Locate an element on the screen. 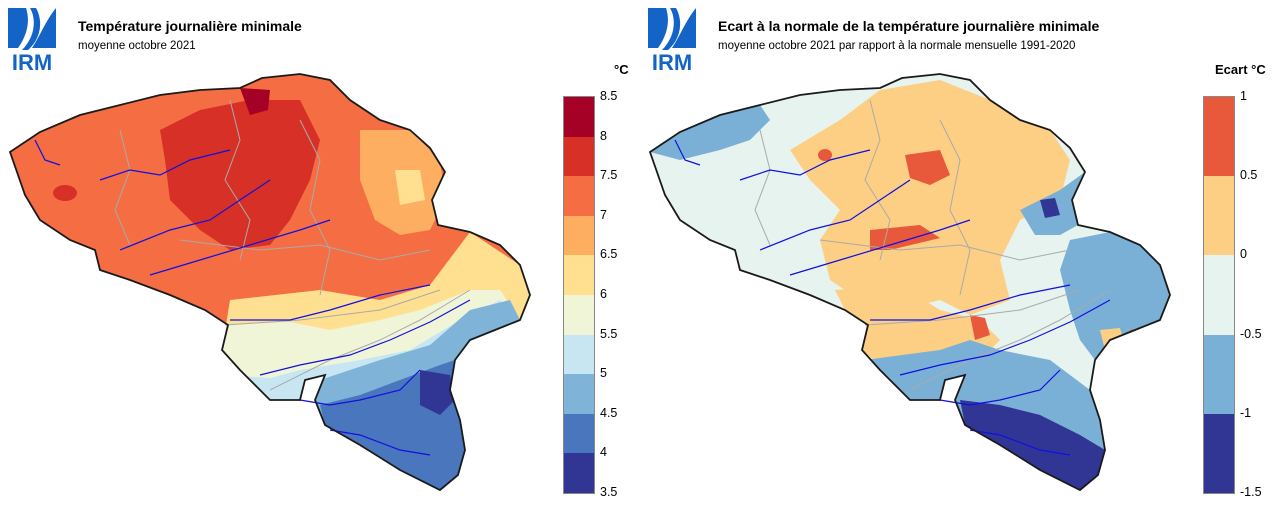 The image size is (1280, 507). legend-unit: °C is located at coordinates (621, 69).